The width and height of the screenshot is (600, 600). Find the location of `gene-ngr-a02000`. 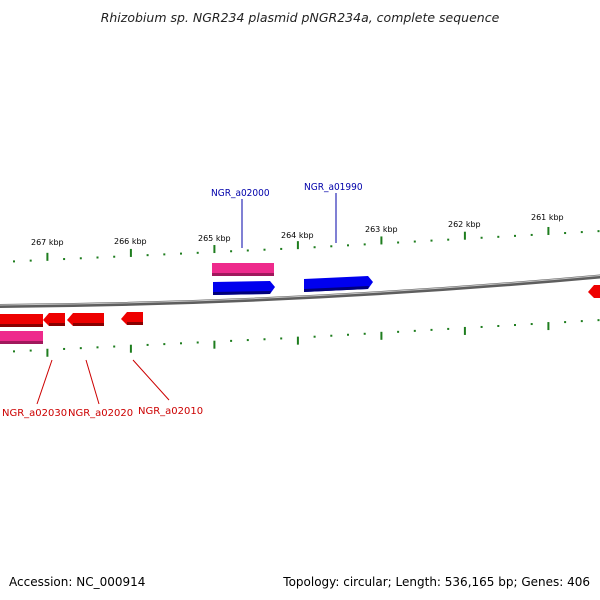

gene-ngr-a02000 is located at coordinates (243, 269).